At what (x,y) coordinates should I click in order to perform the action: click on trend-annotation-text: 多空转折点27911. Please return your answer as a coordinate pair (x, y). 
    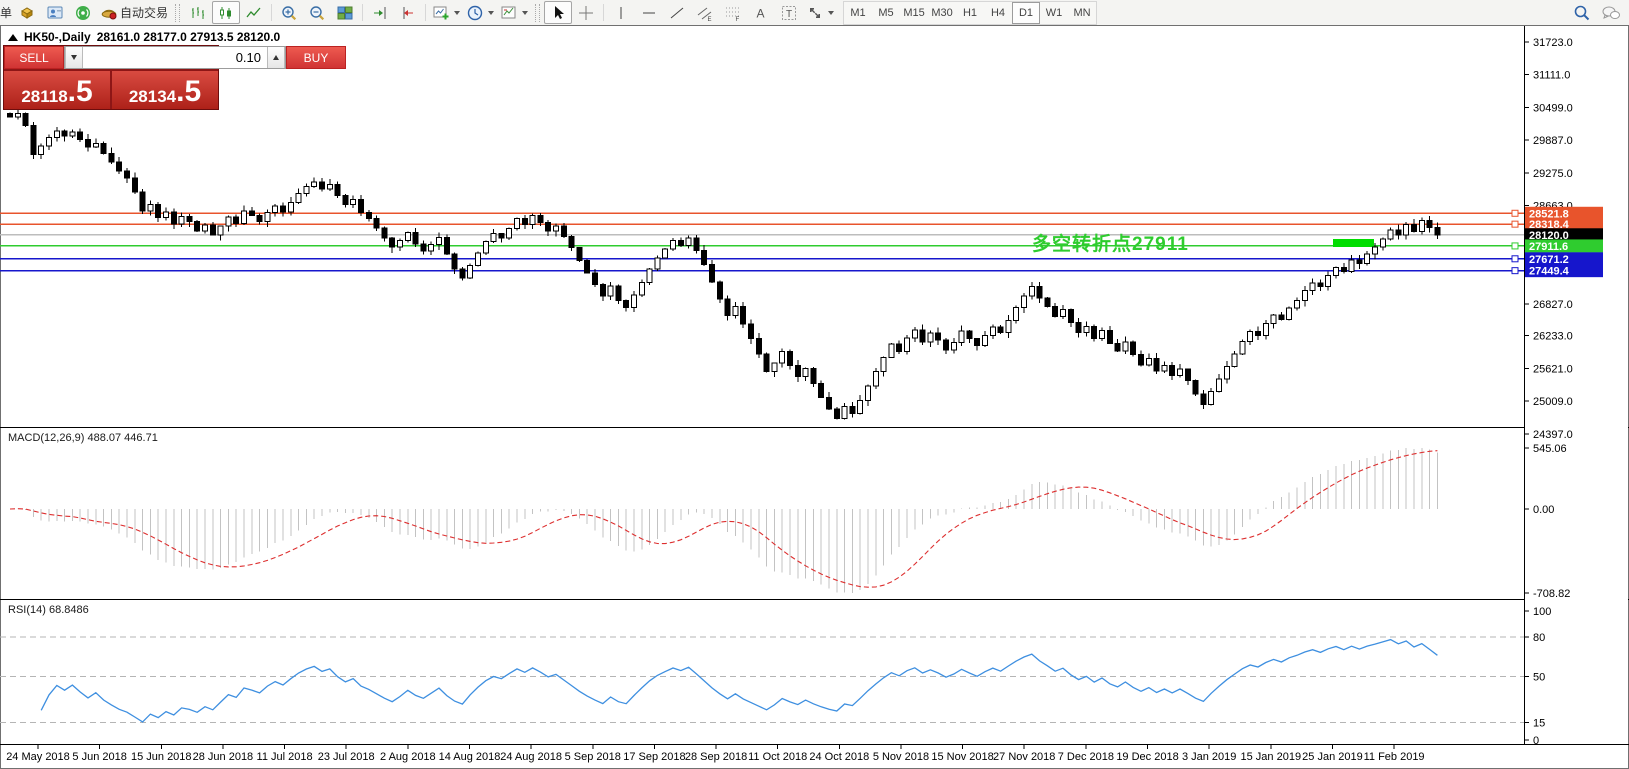
    Looking at the image, I should click on (1110, 244).